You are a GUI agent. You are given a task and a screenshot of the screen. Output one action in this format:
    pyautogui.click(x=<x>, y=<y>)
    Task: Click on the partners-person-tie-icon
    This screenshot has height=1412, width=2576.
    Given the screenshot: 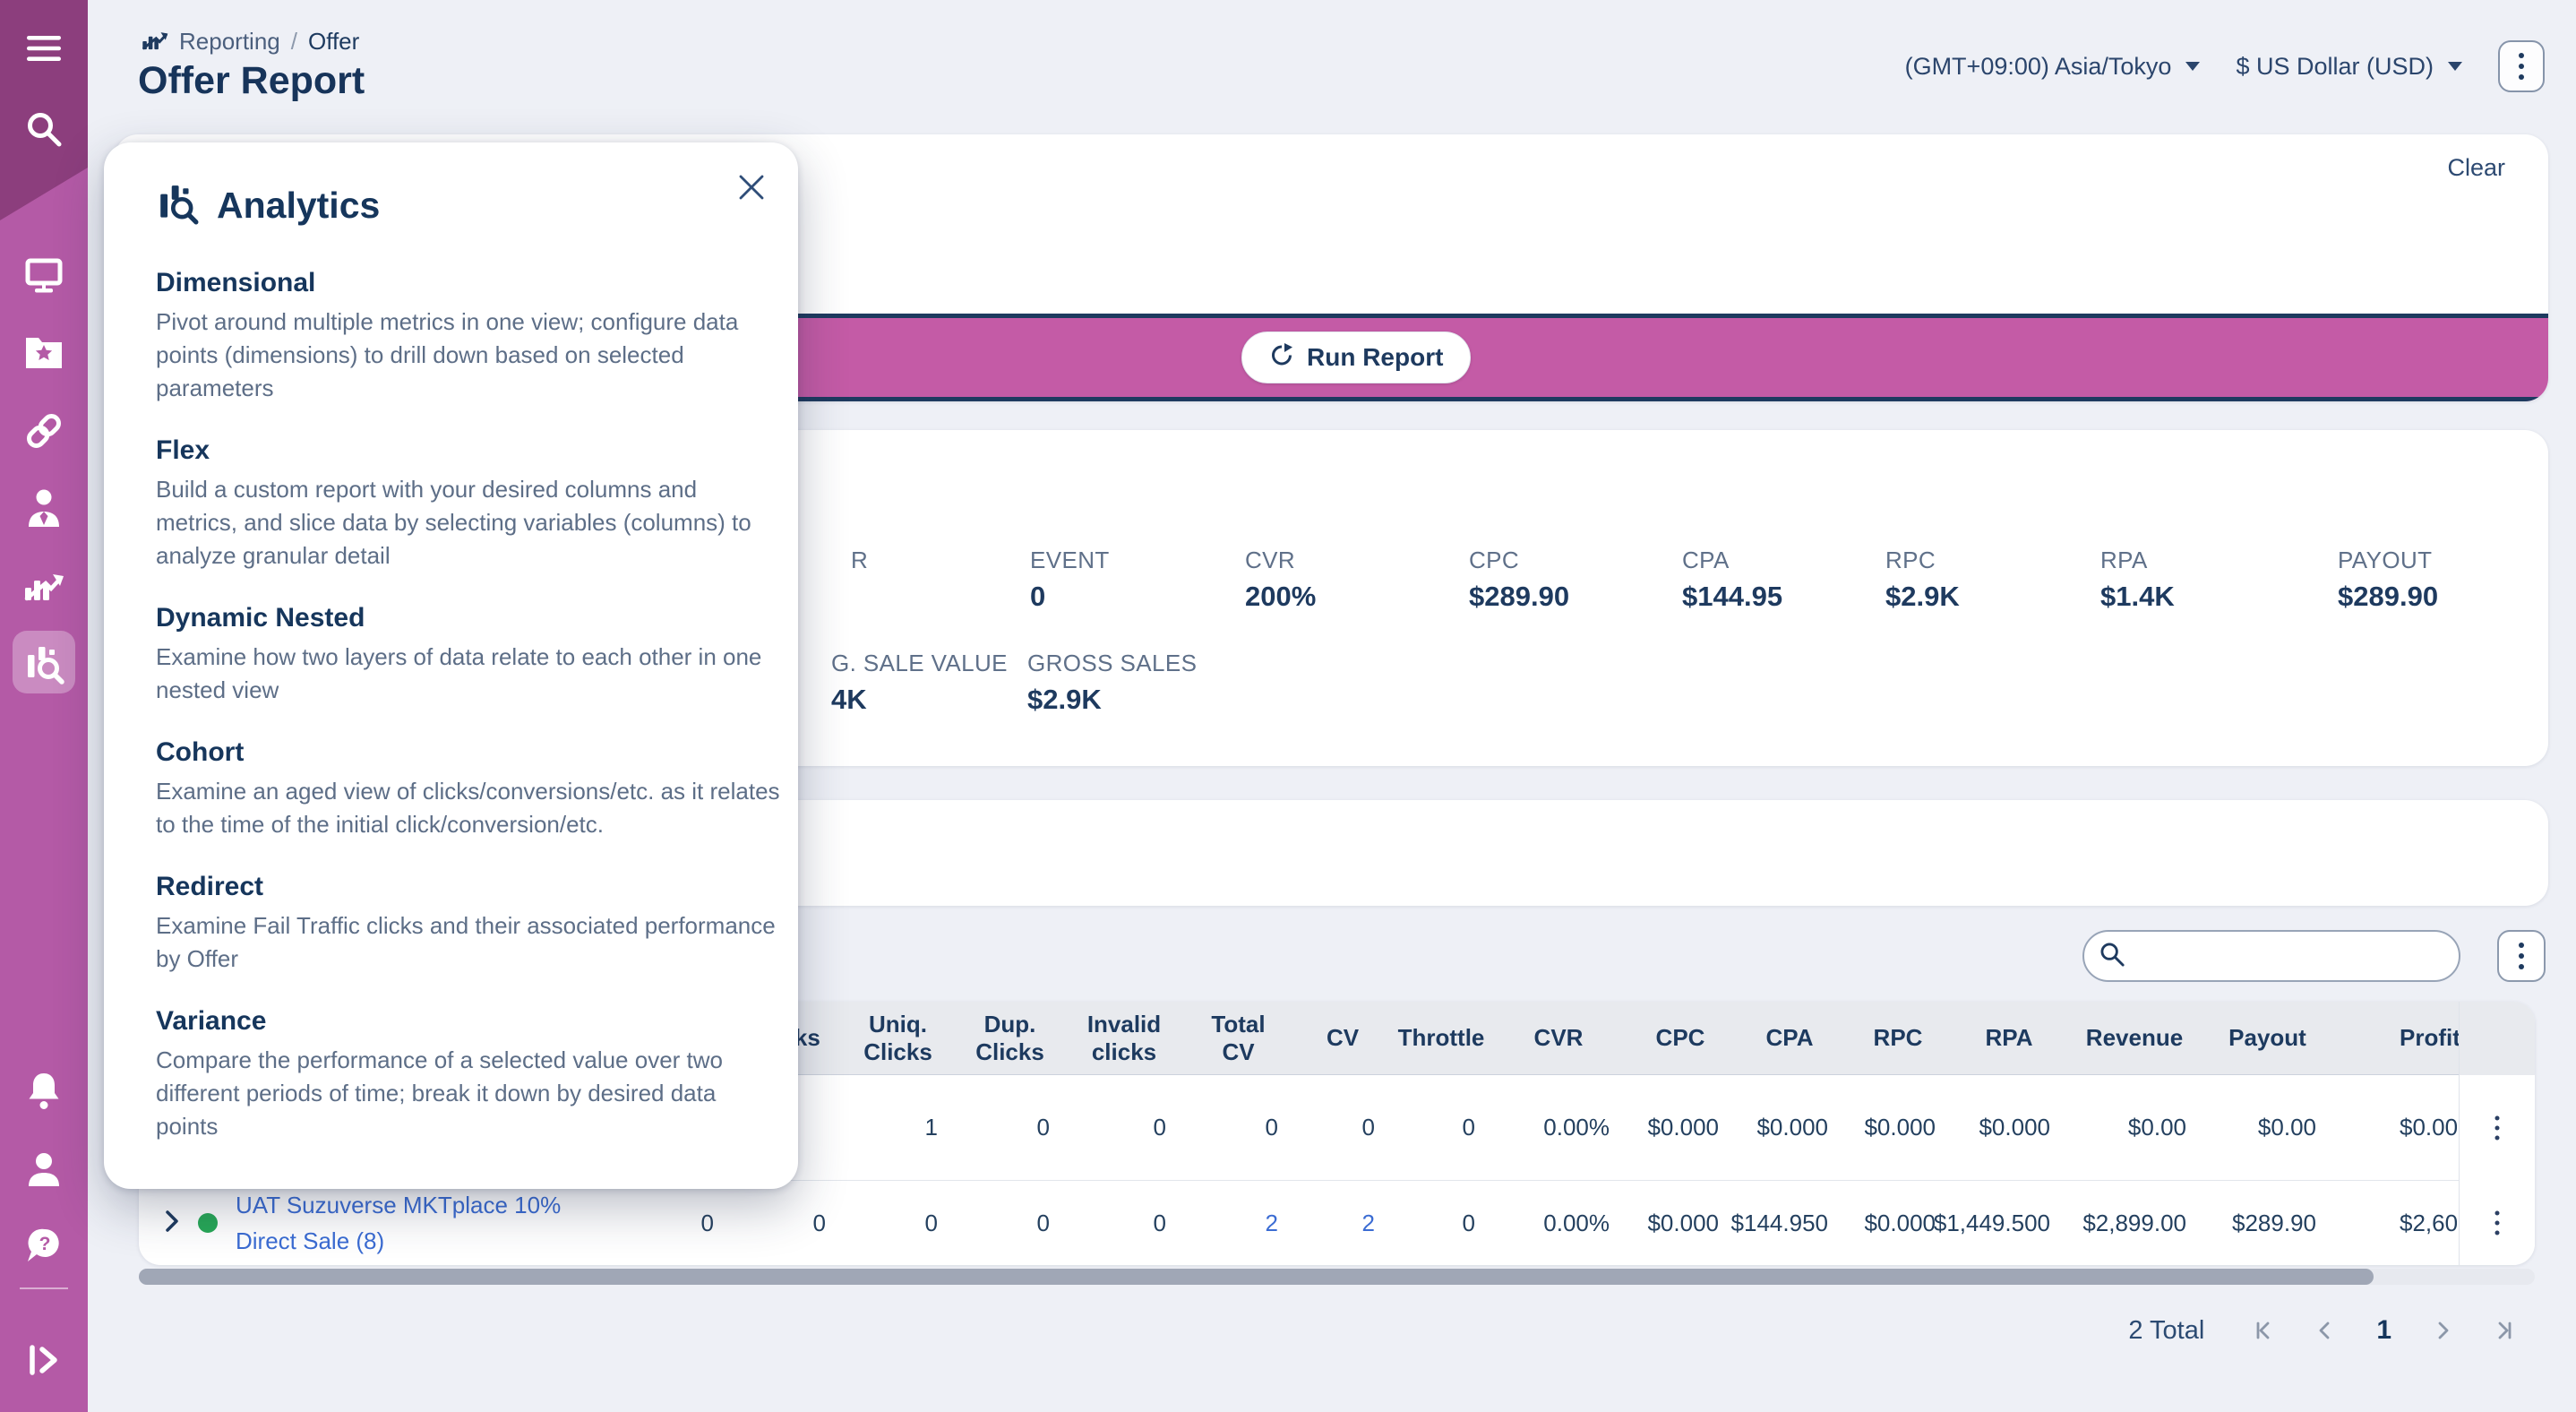 What is the action you would take?
    pyautogui.click(x=44, y=510)
    